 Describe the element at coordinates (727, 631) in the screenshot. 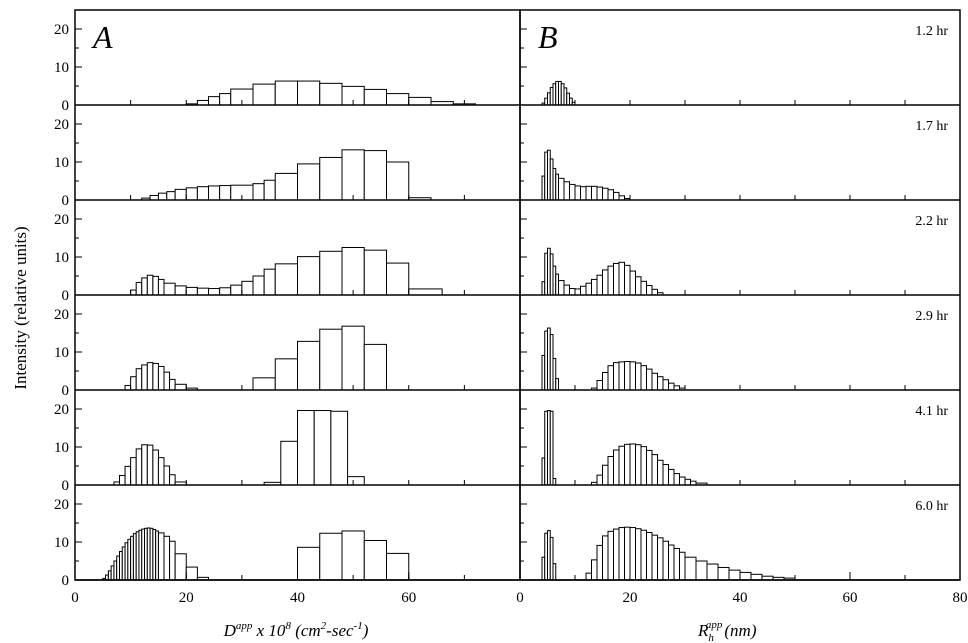

I see `x-axis-title-b: Rhapp (nm)` at that location.